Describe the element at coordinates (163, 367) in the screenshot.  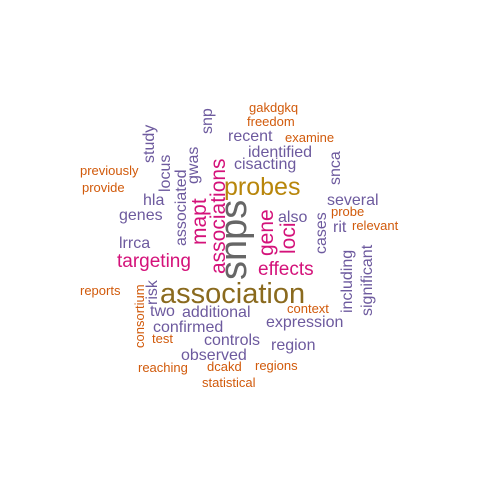
I see `word-reaching: reaching` at that location.